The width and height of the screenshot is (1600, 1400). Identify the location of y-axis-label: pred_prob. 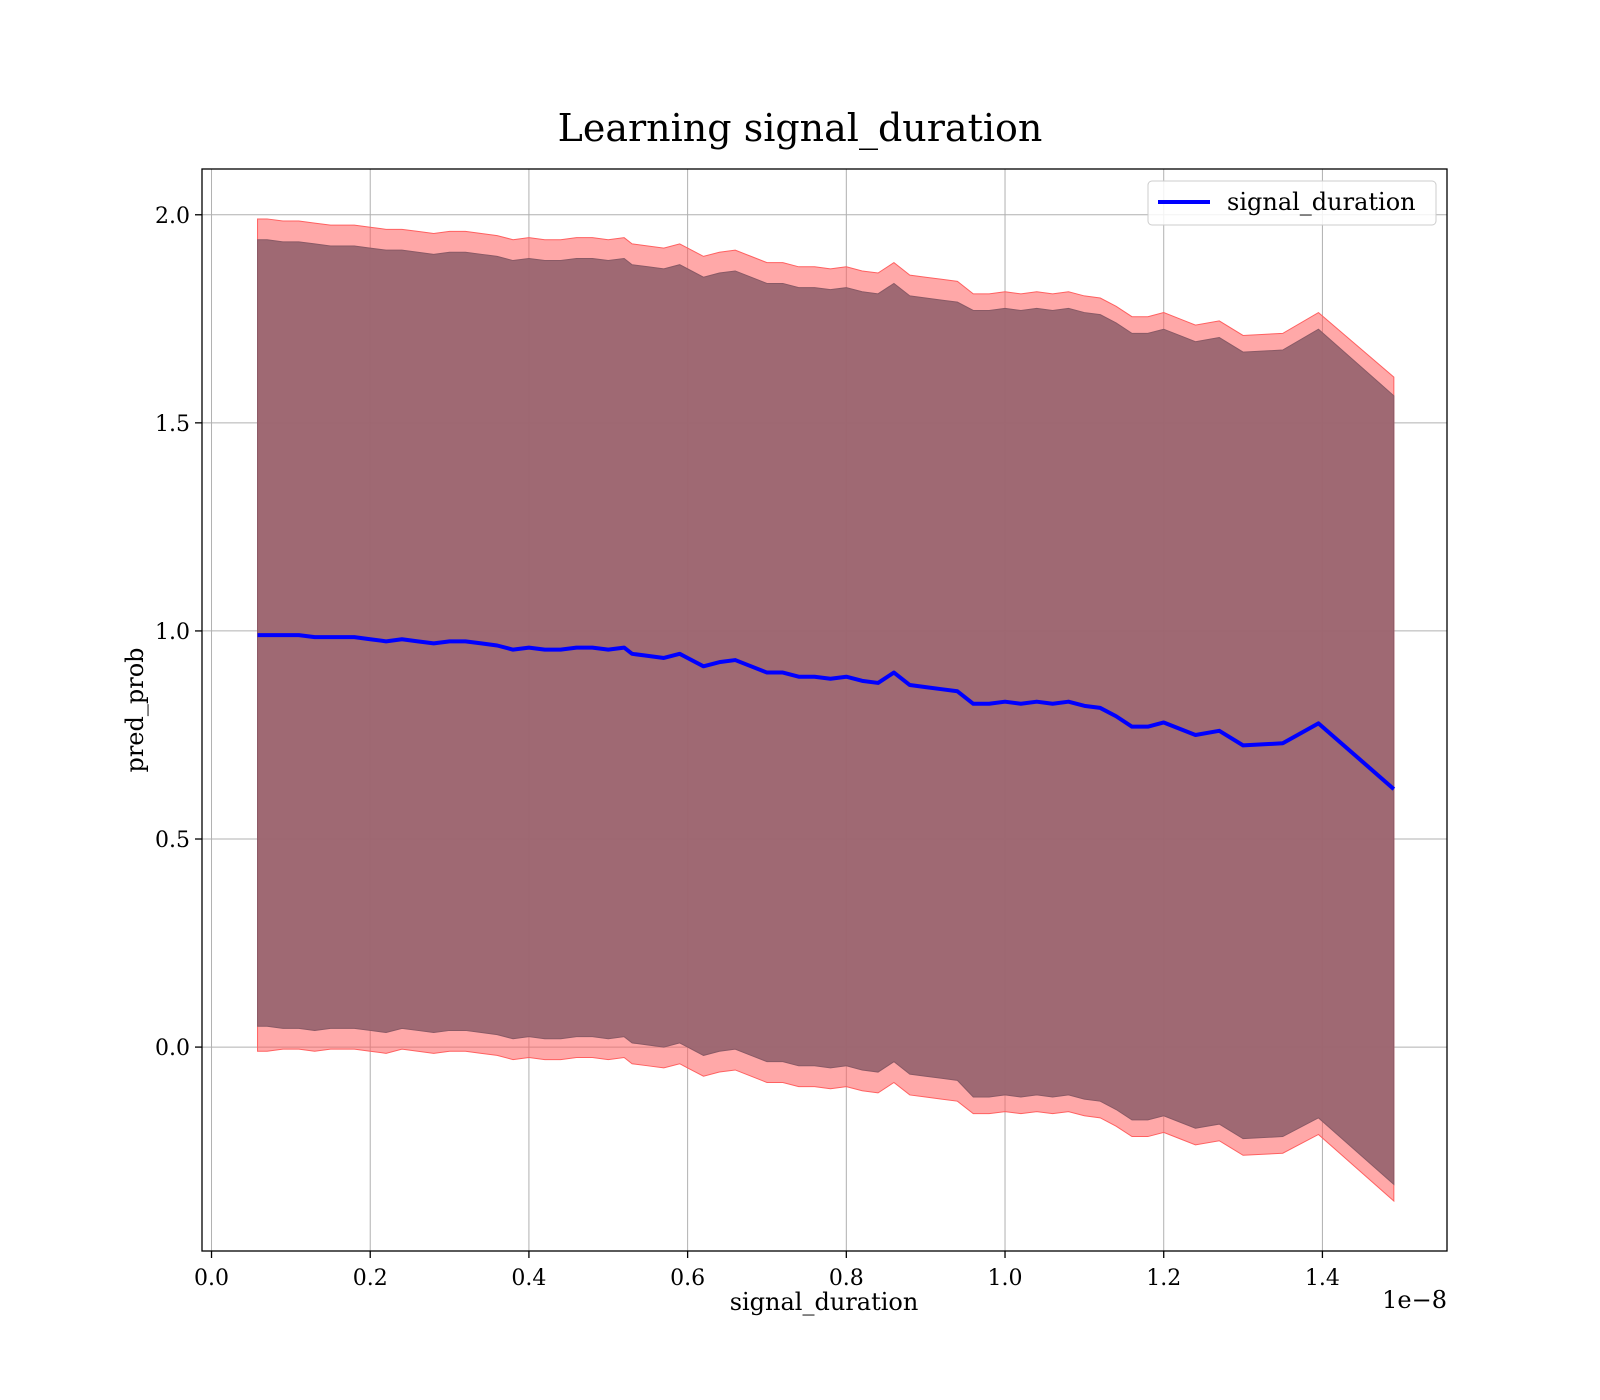
(135, 709).